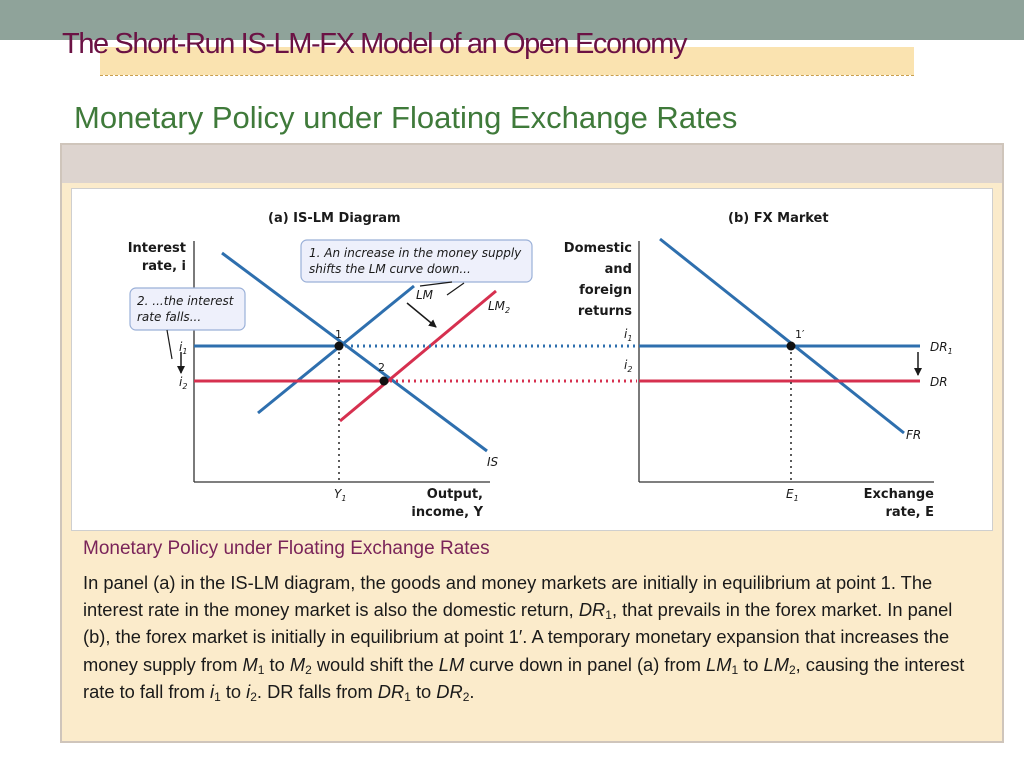 This screenshot has height=768, width=1024. I want to click on lm1-curve, so click(336, 349).